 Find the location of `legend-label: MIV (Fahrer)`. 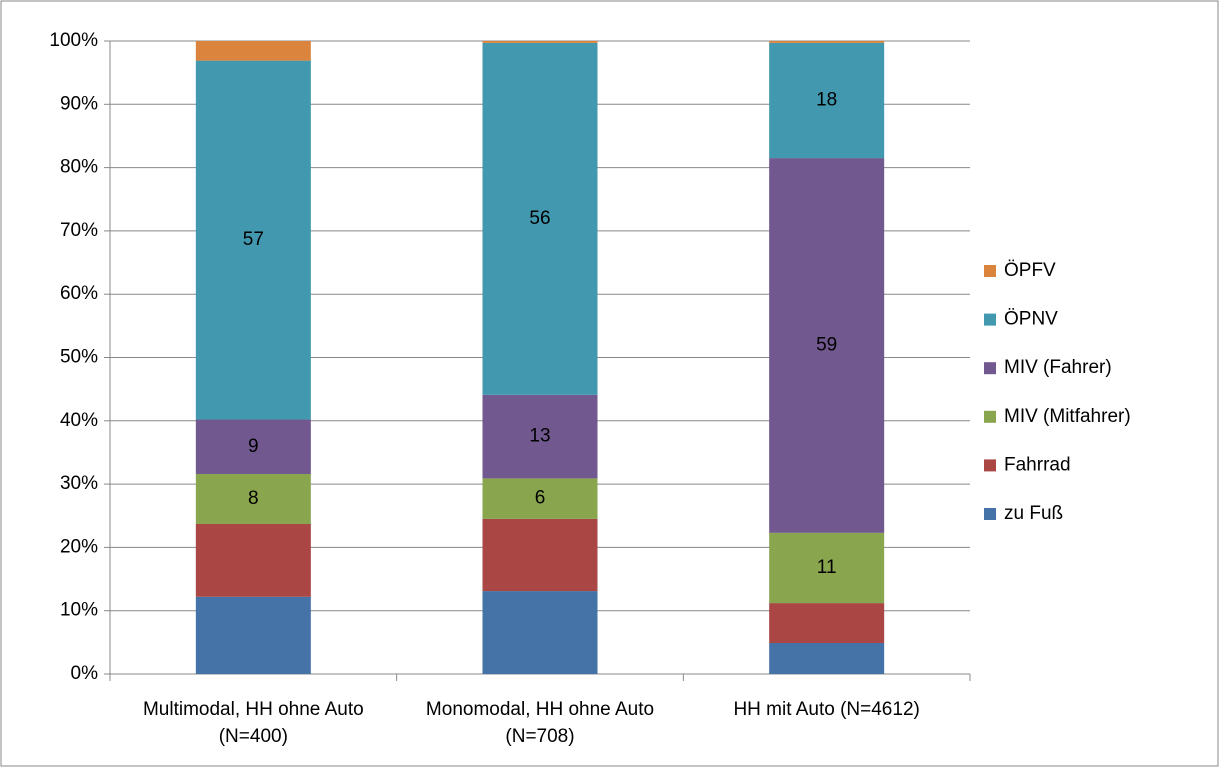

legend-label: MIV (Fahrer) is located at coordinates (1058, 367).